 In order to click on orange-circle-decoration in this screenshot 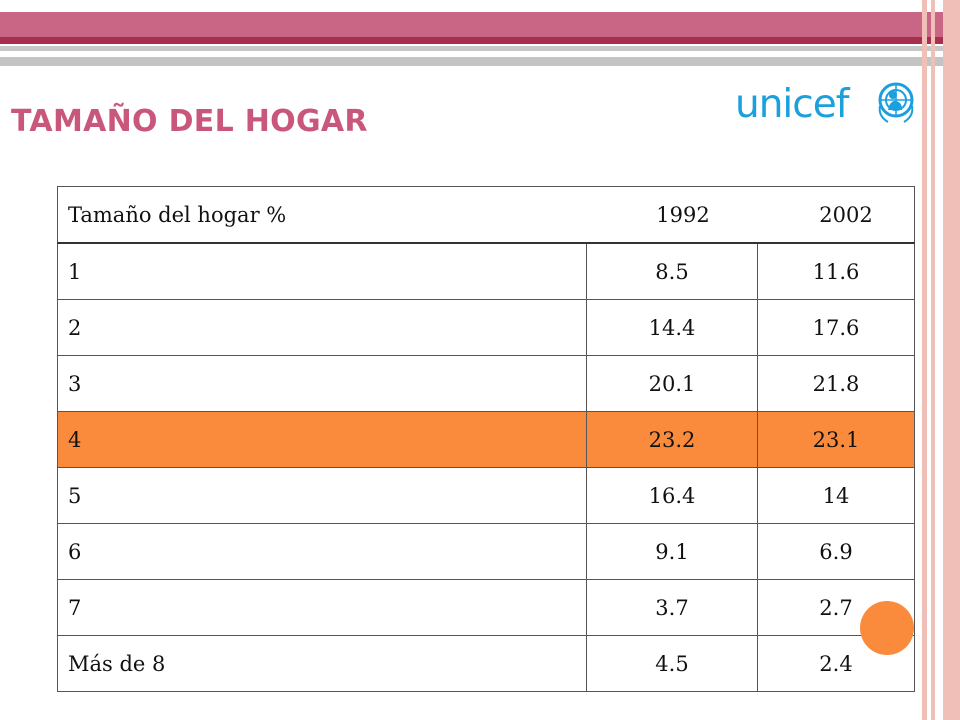, I will do `click(887, 628)`.